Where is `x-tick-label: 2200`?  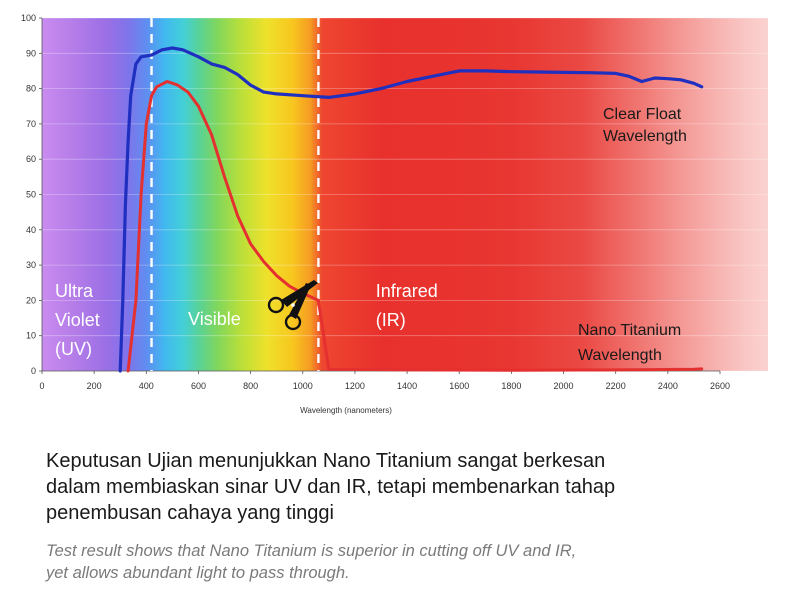 x-tick-label: 2200 is located at coordinates (616, 386).